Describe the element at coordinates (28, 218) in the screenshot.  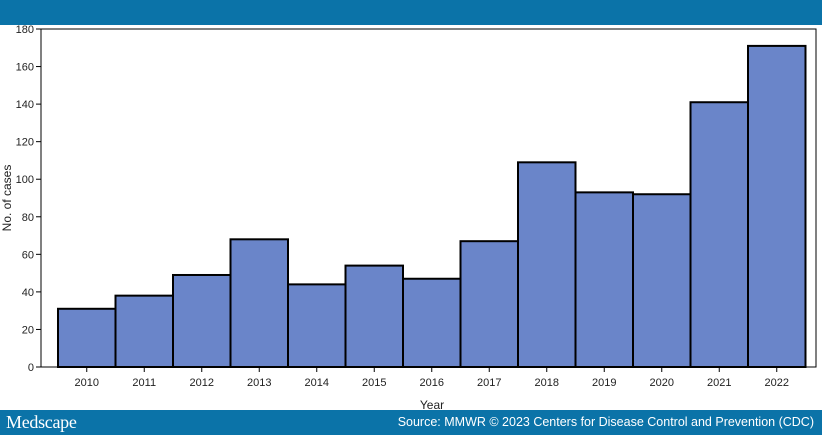
I see `y-tick-label: 80` at that location.